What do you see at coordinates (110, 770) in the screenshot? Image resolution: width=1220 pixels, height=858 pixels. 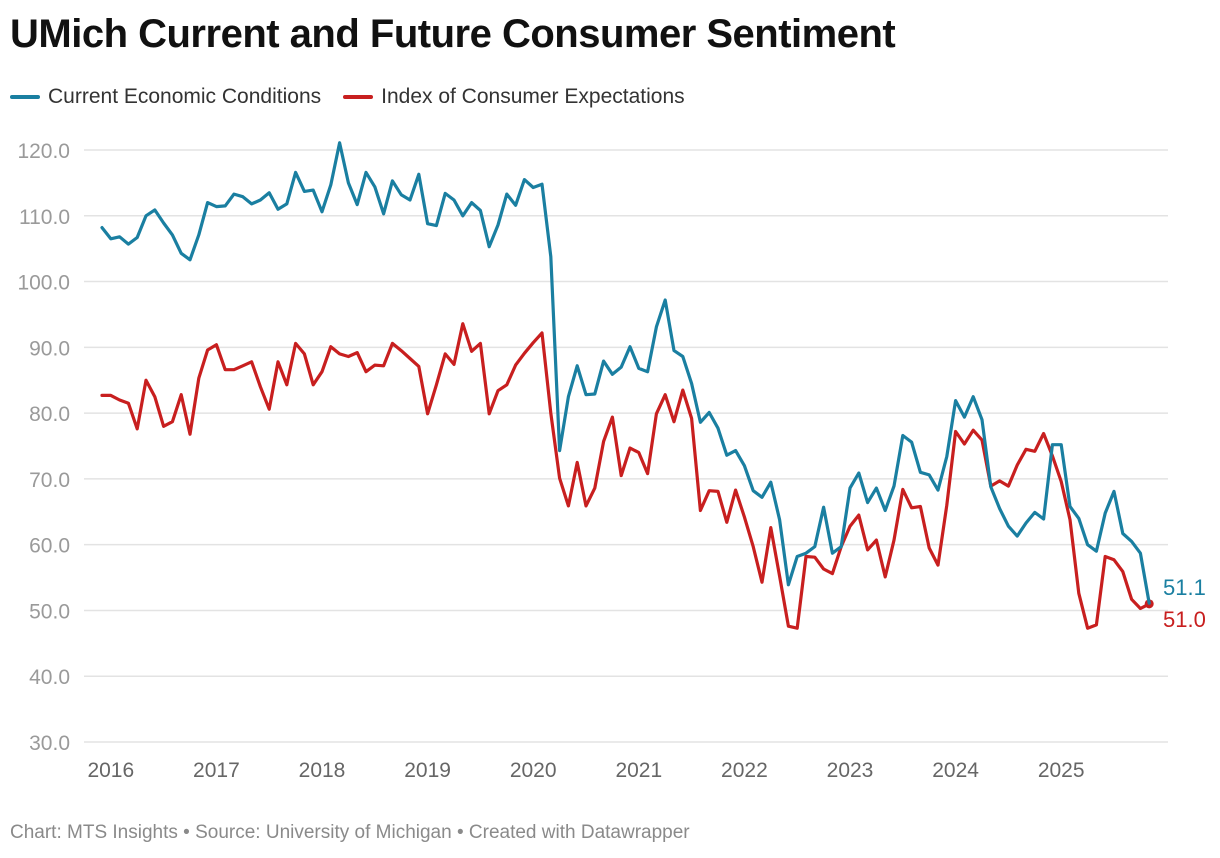 I see `x-tick-label: 2016` at bounding box center [110, 770].